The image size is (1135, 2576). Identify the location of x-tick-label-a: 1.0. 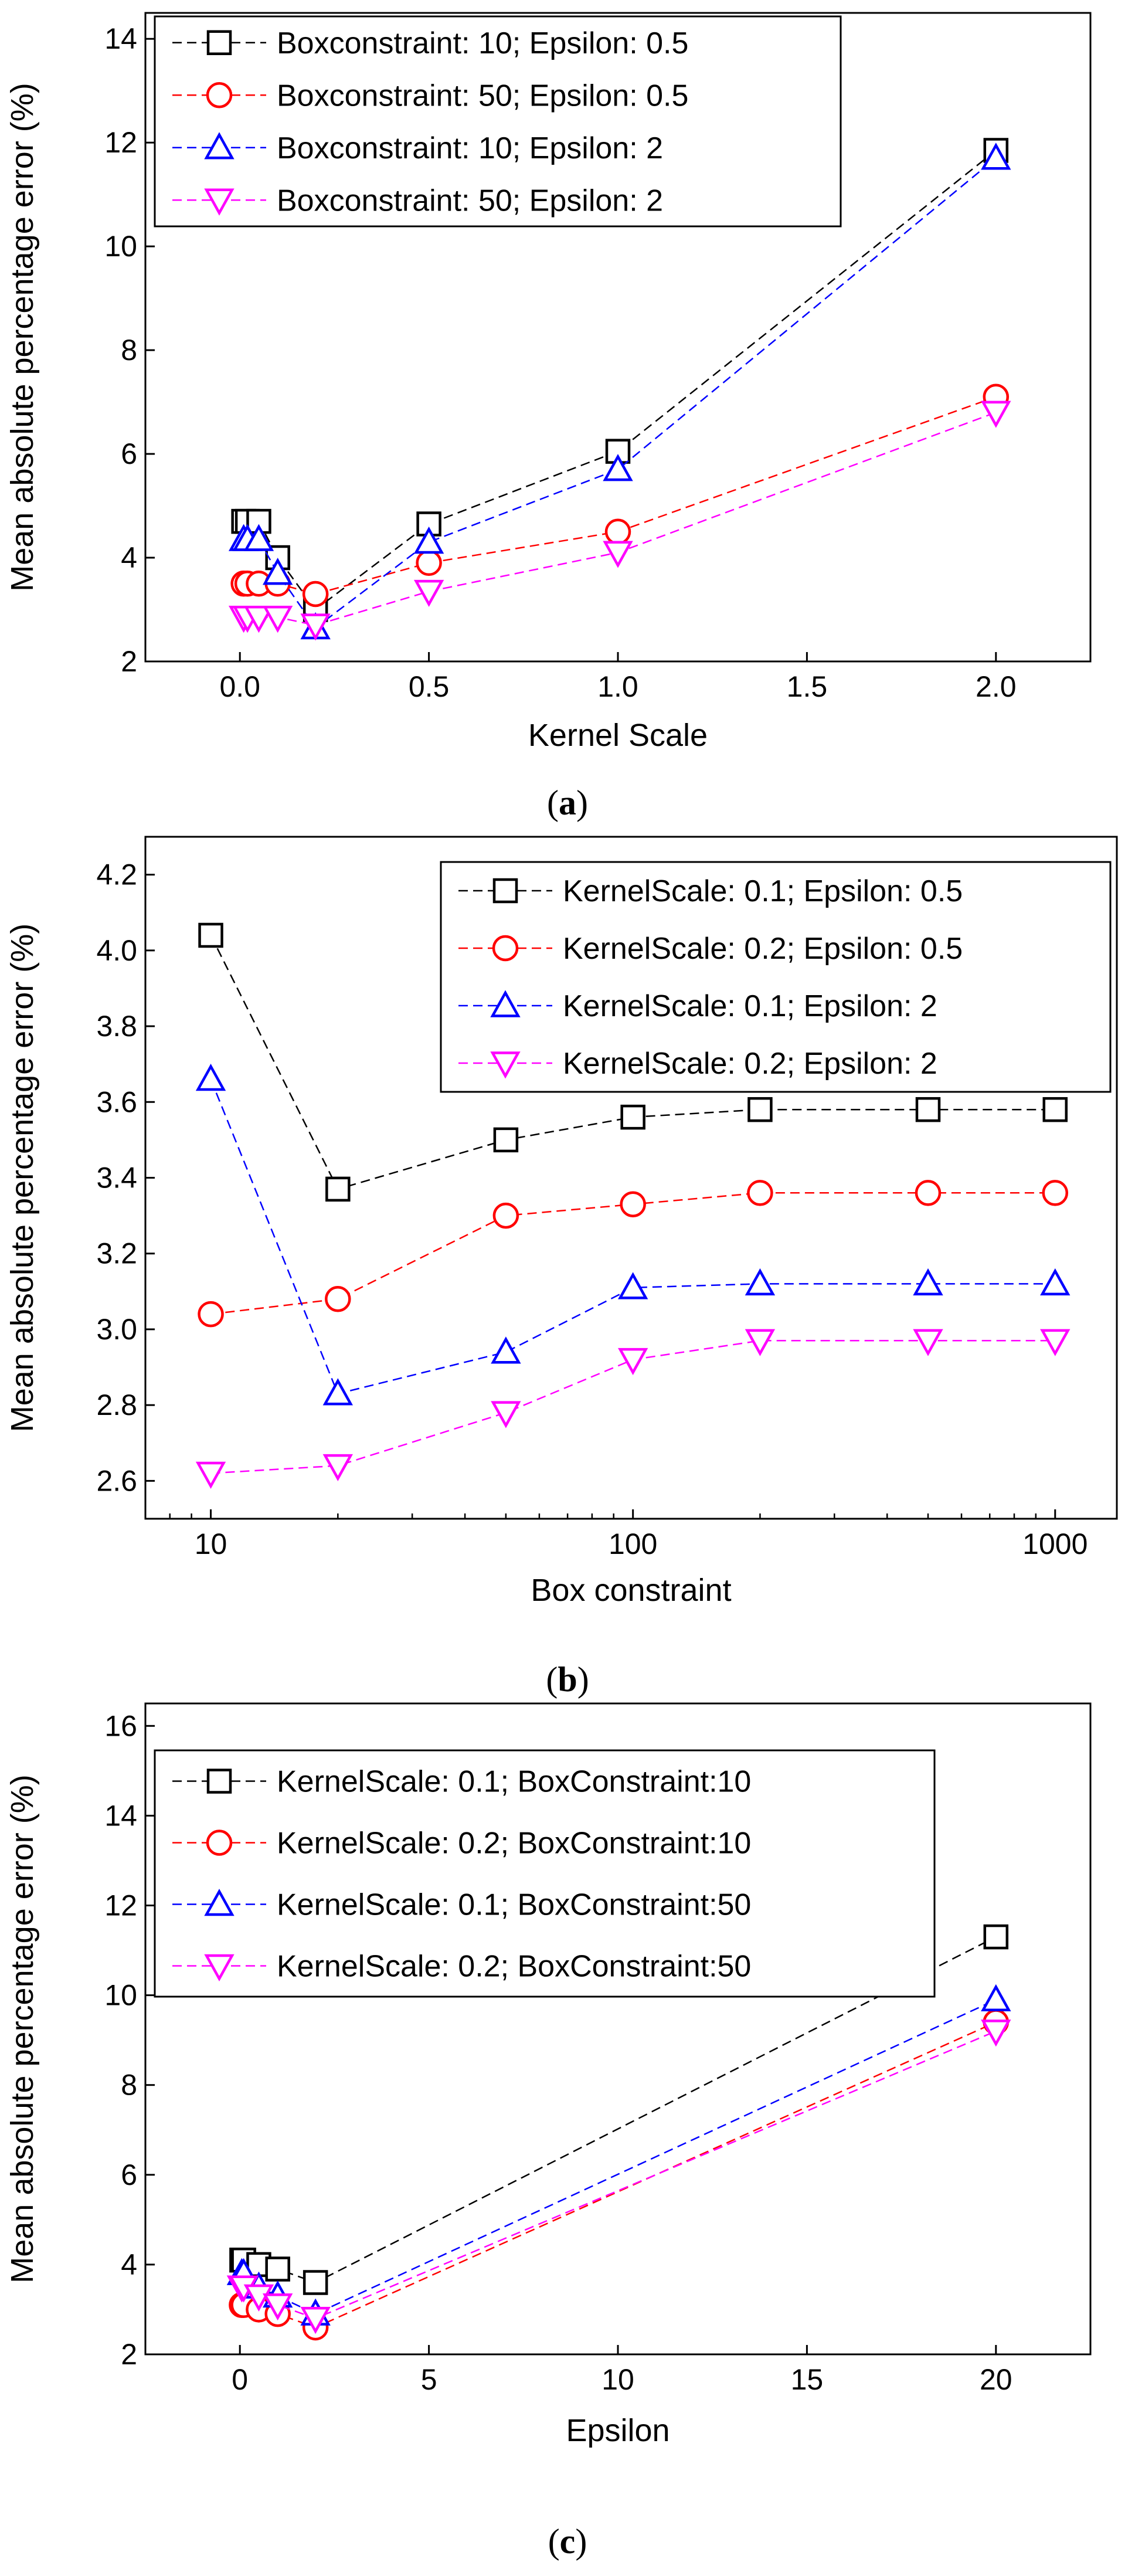
(617, 686).